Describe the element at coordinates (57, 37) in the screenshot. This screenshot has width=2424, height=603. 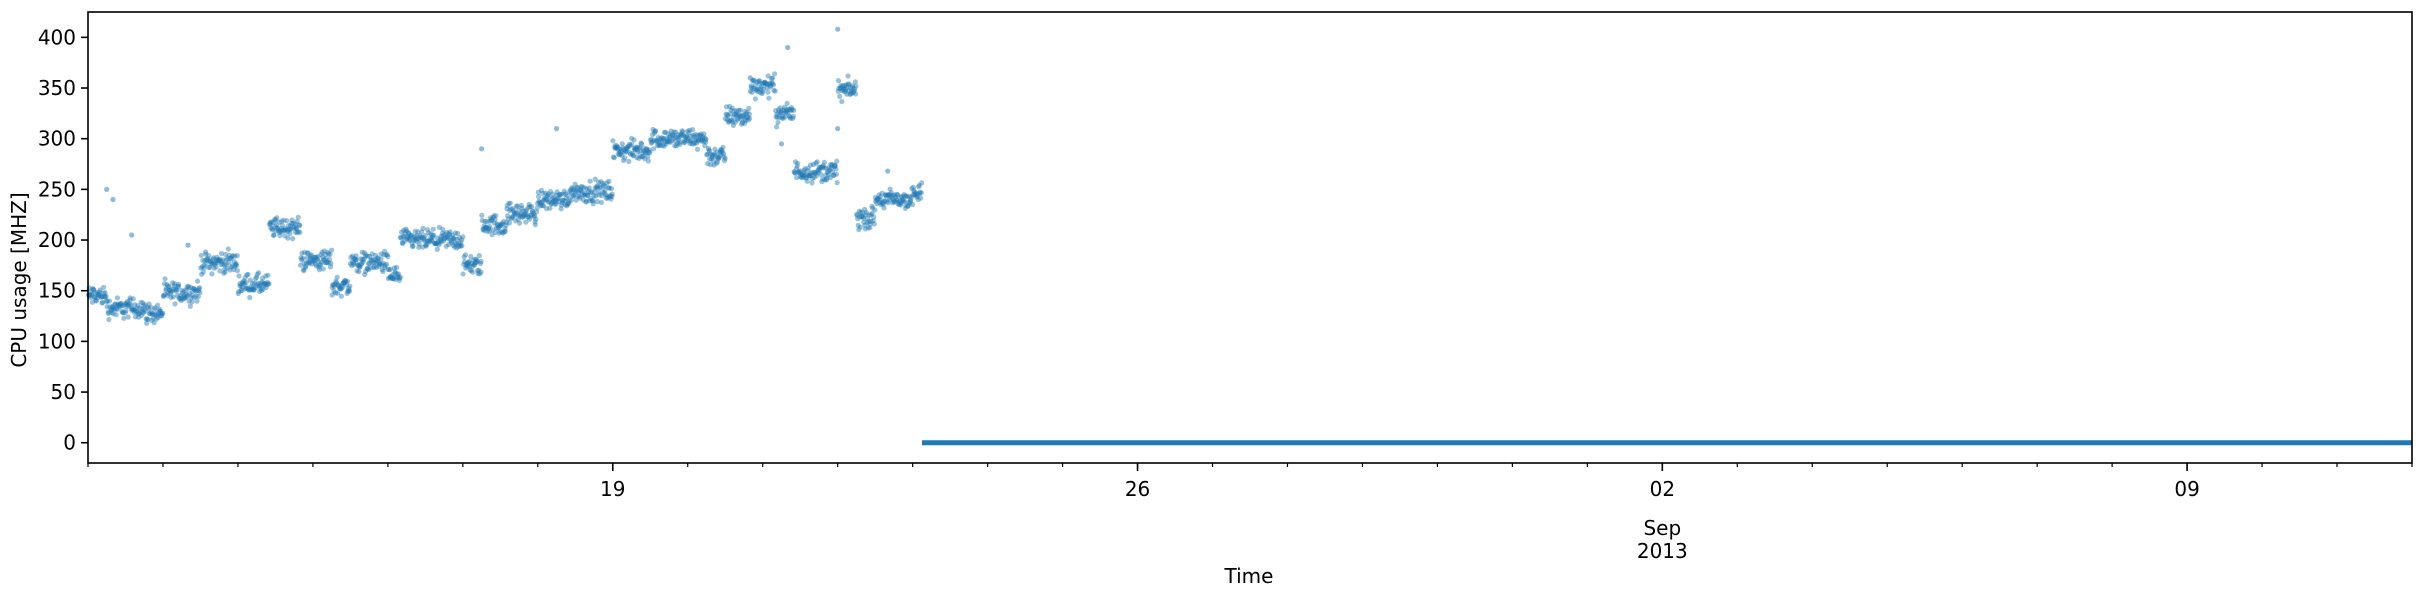
I see `y-tick-label: 400` at that location.